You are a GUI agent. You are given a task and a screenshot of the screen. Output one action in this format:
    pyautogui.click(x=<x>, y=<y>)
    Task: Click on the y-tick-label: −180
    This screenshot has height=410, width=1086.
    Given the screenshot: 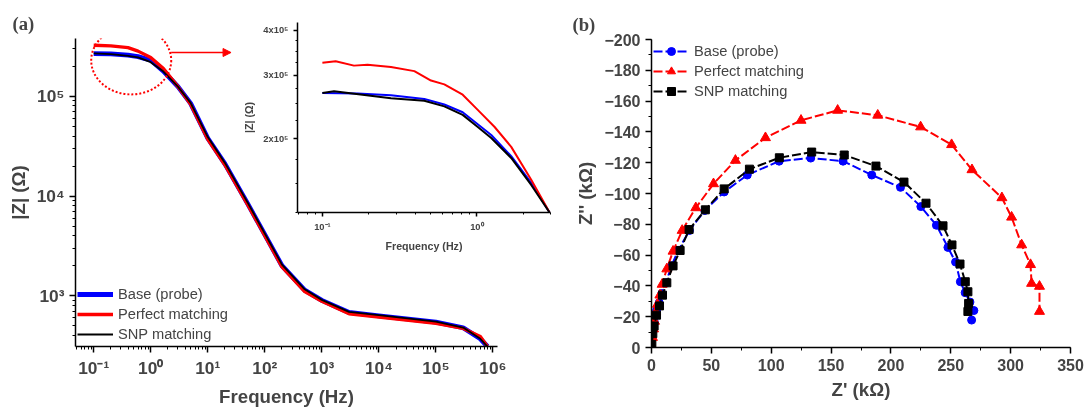 What is the action you would take?
    pyautogui.click(x=622, y=71)
    